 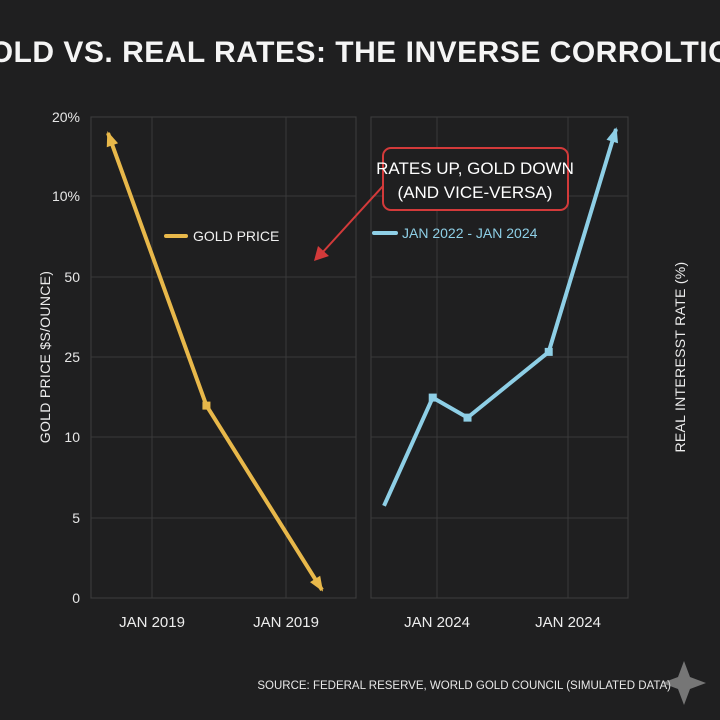 What do you see at coordinates (680, 356) in the screenshot?
I see `rates-y-axis-label: REAL INTERESST RATE (%)` at bounding box center [680, 356].